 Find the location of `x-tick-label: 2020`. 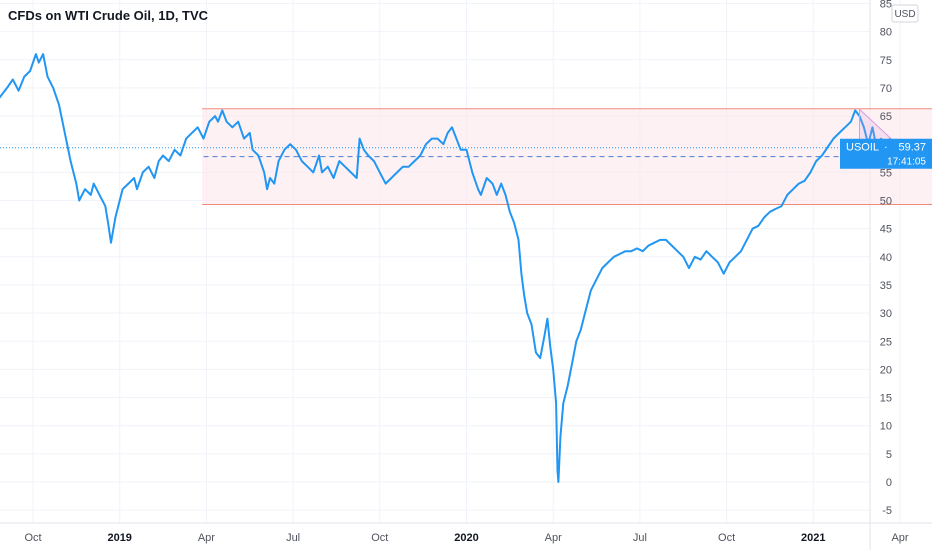

x-tick-label: 2020 is located at coordinates (466, 538).